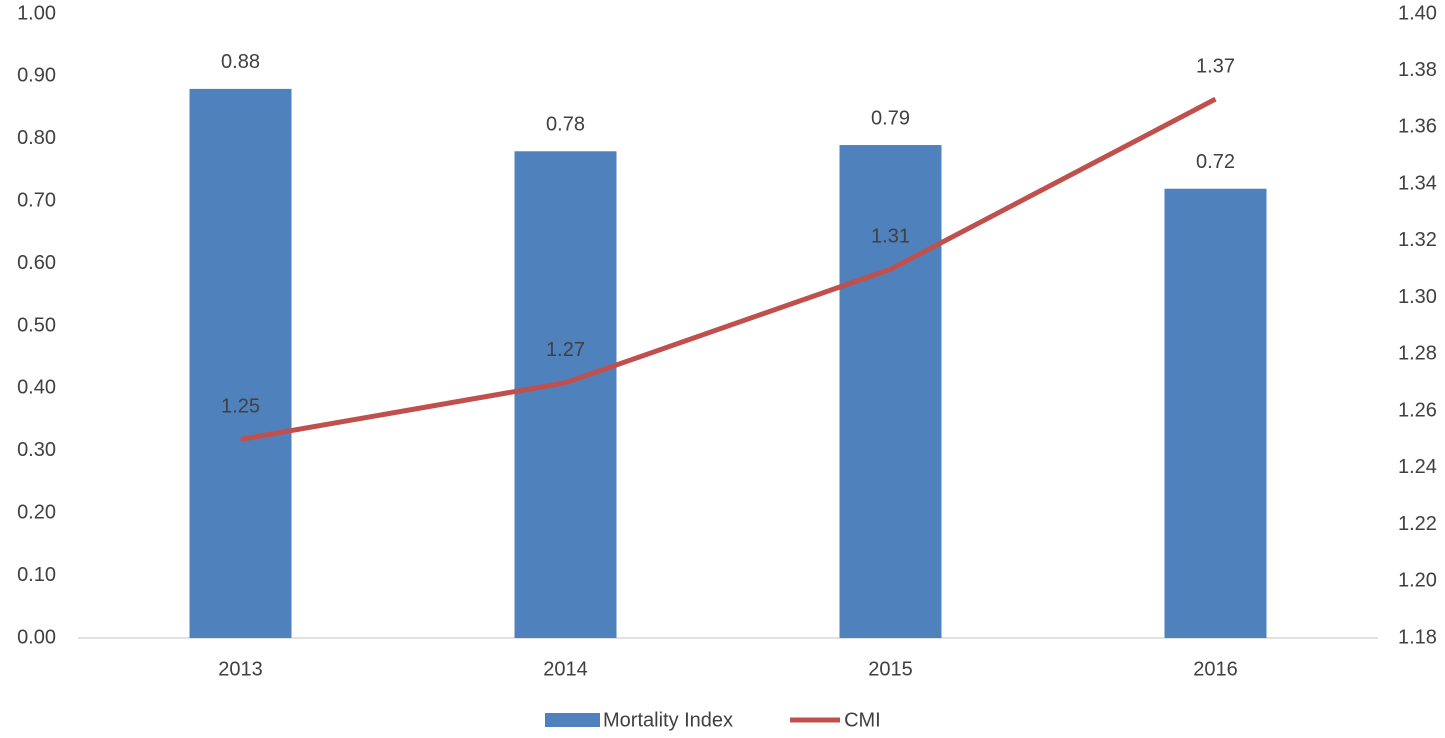 The width and height of the screenshot is (1445, 738). Describe the element at coordinates (1417, 127) in the screenshot. I see `y2-tick-label: 1.36` at that location.